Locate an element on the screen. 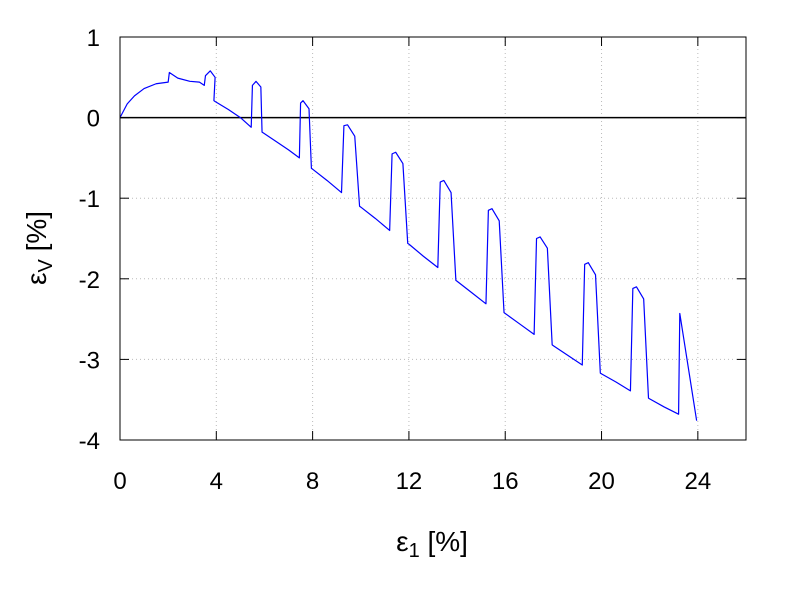 The height and width of the screenshot is (600, 800). x-tick-label: 16 is located at coordinates (505, 481).